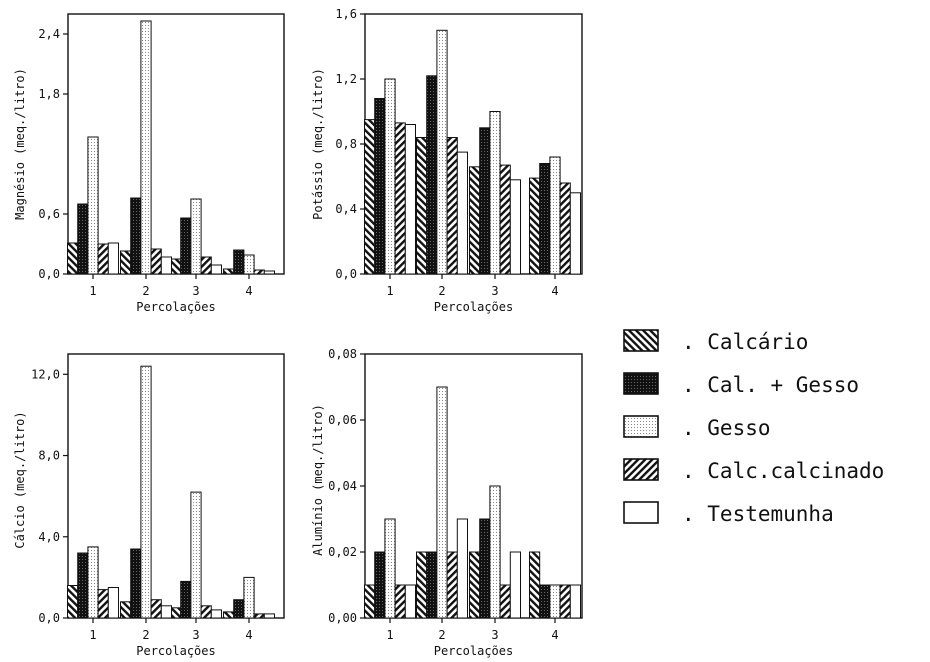 This screenshot has height=662, width=930. I want to click on y-axis-label: Magnésio (meq./litro), so click(20, 144).